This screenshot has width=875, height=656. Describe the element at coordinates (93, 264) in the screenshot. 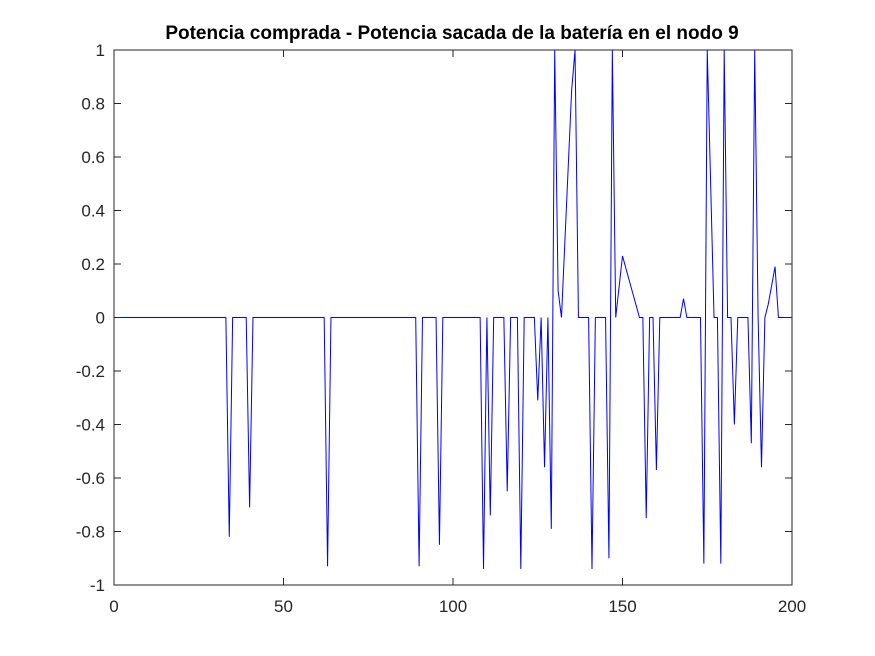

I see `y-tick-label: 0.2` at that location.